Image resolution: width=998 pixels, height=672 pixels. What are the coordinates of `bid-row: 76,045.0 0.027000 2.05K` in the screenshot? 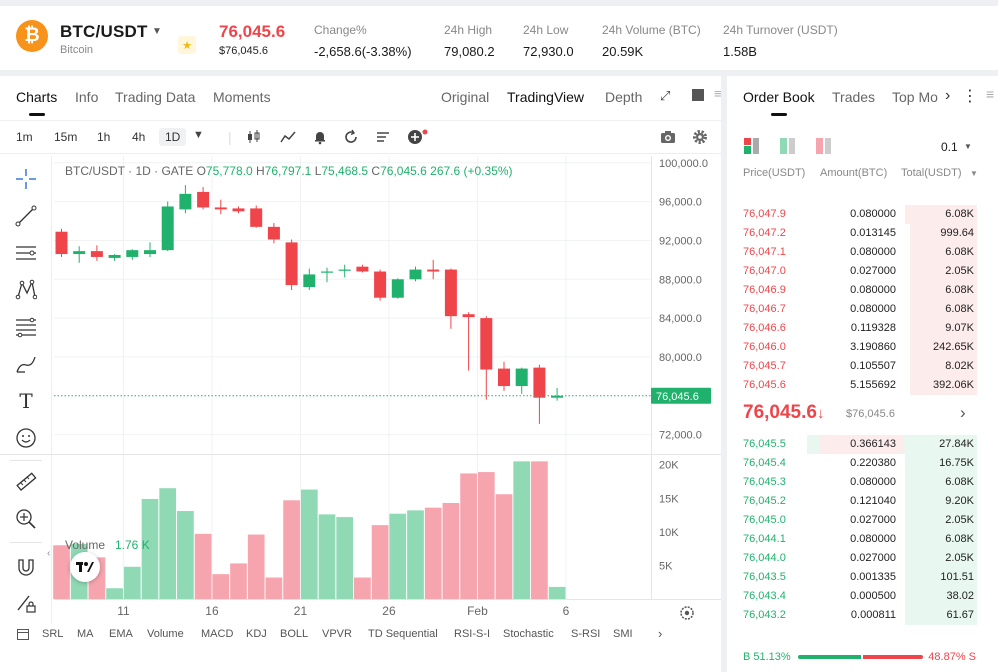 It's located at (862, 520).